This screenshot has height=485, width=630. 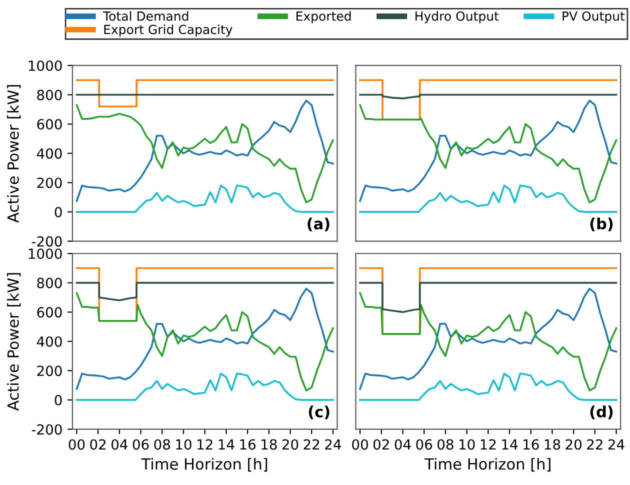 What do you see at coordinates (601, 225) in the screenshot?
I see `annotation: (b)` at bounding box center [601, 225].